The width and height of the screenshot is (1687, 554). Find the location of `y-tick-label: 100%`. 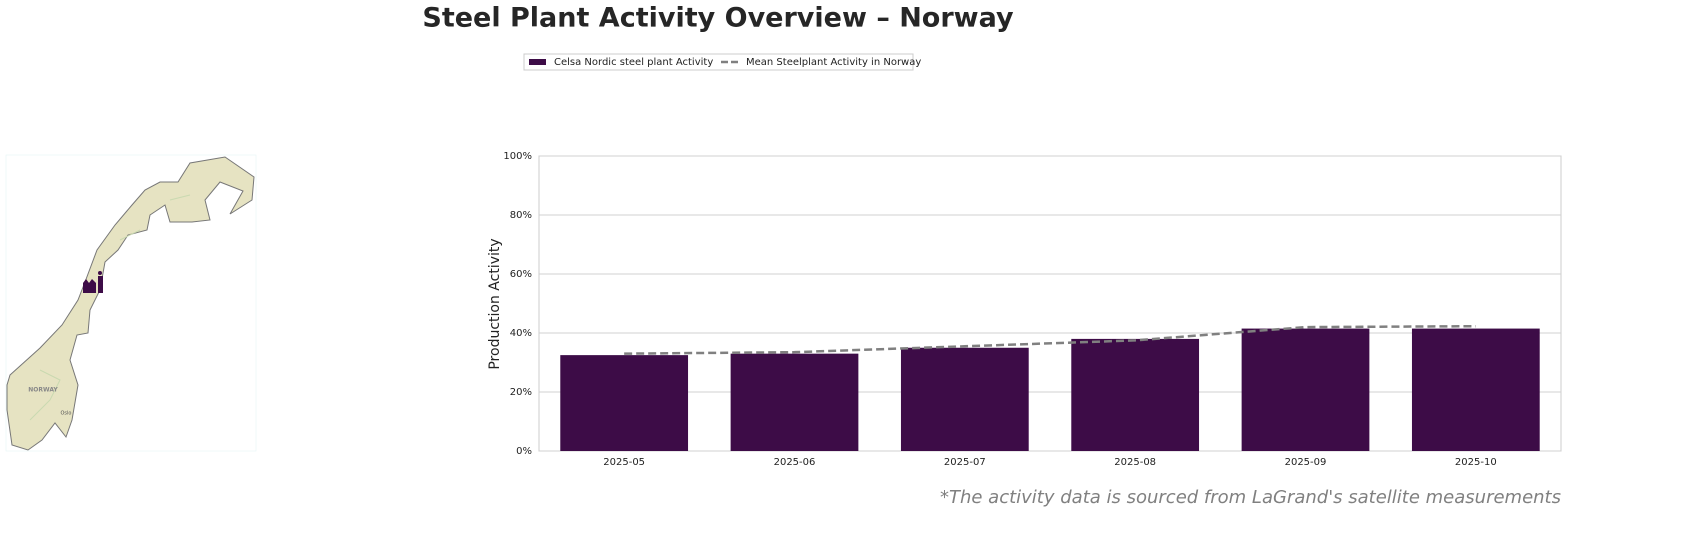

y-tick-label: 100% is located at coordinates (517, 156).